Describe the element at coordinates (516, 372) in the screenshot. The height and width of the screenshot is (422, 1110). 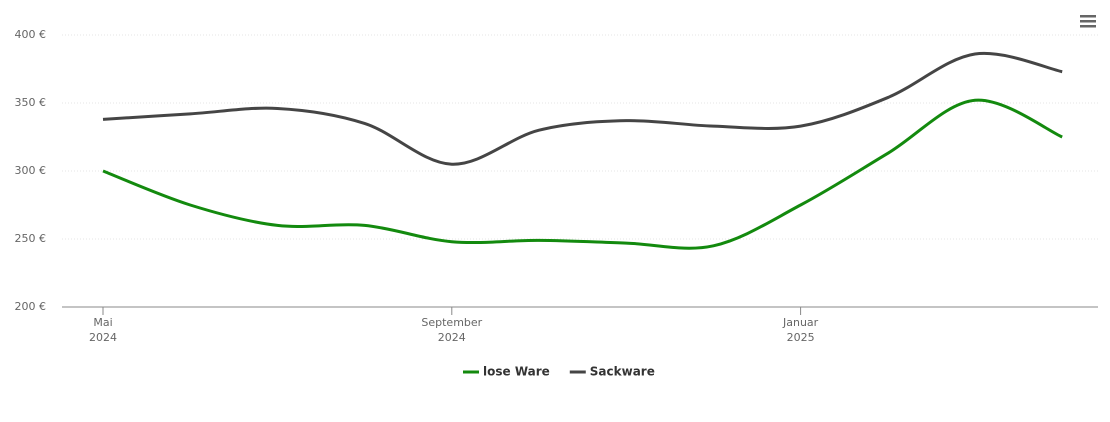
I see `legend-label: lose Ware` at that location.